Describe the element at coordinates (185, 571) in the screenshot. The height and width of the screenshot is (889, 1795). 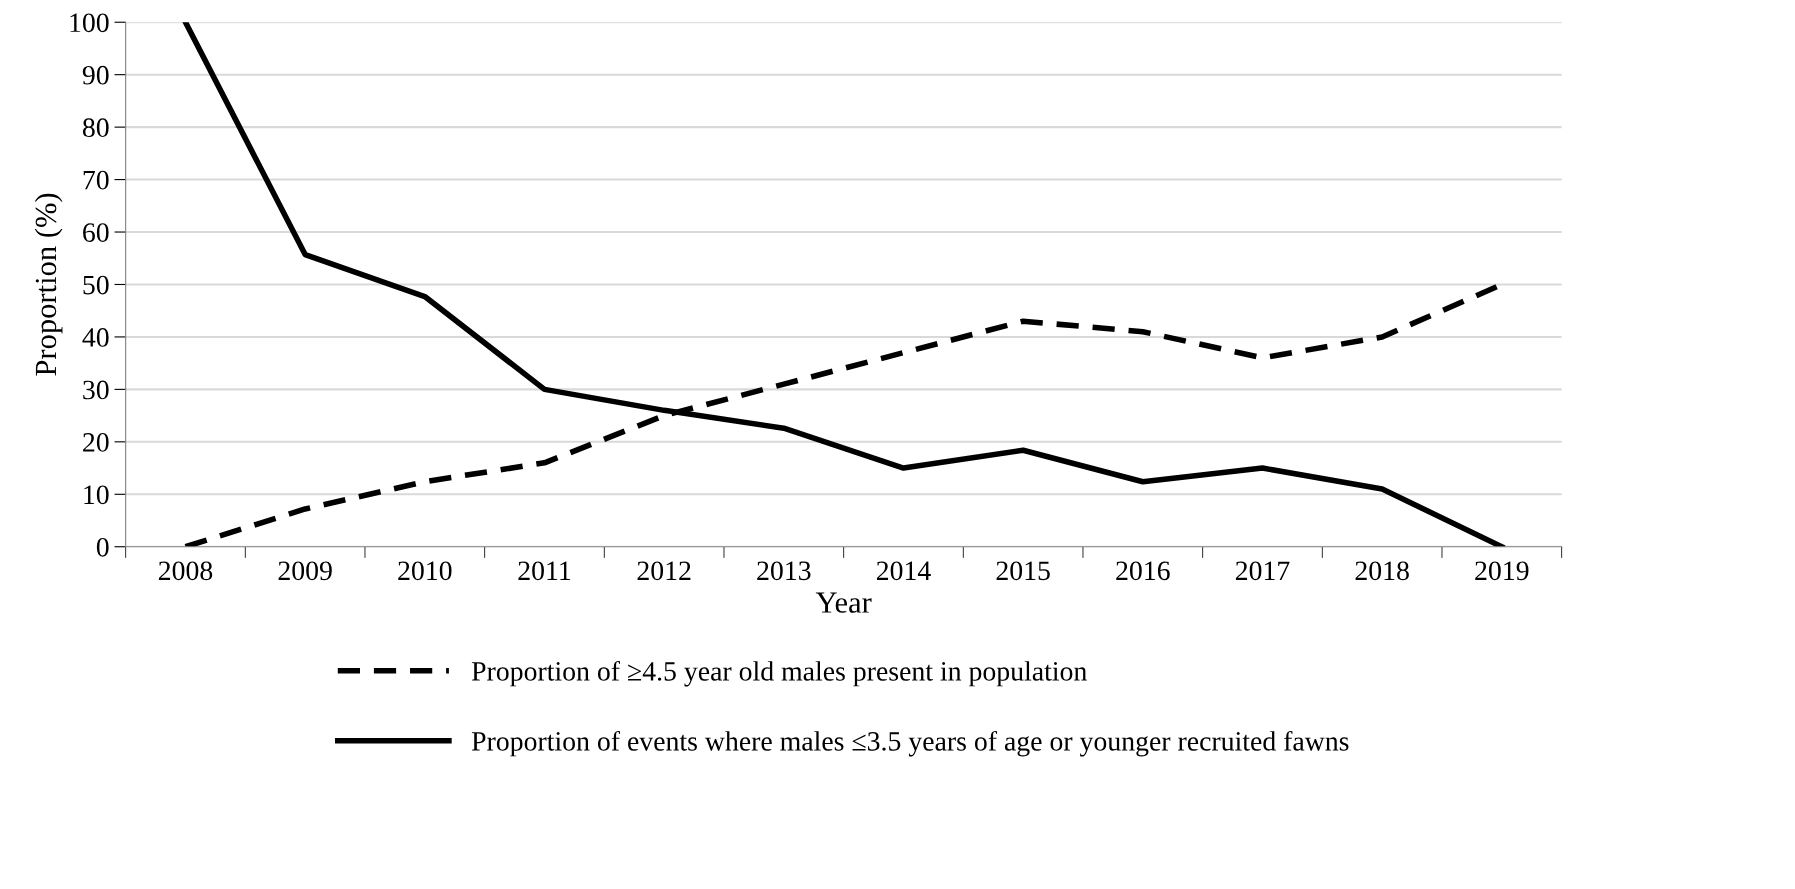
I see `x-tick-label: 2008` at that location.